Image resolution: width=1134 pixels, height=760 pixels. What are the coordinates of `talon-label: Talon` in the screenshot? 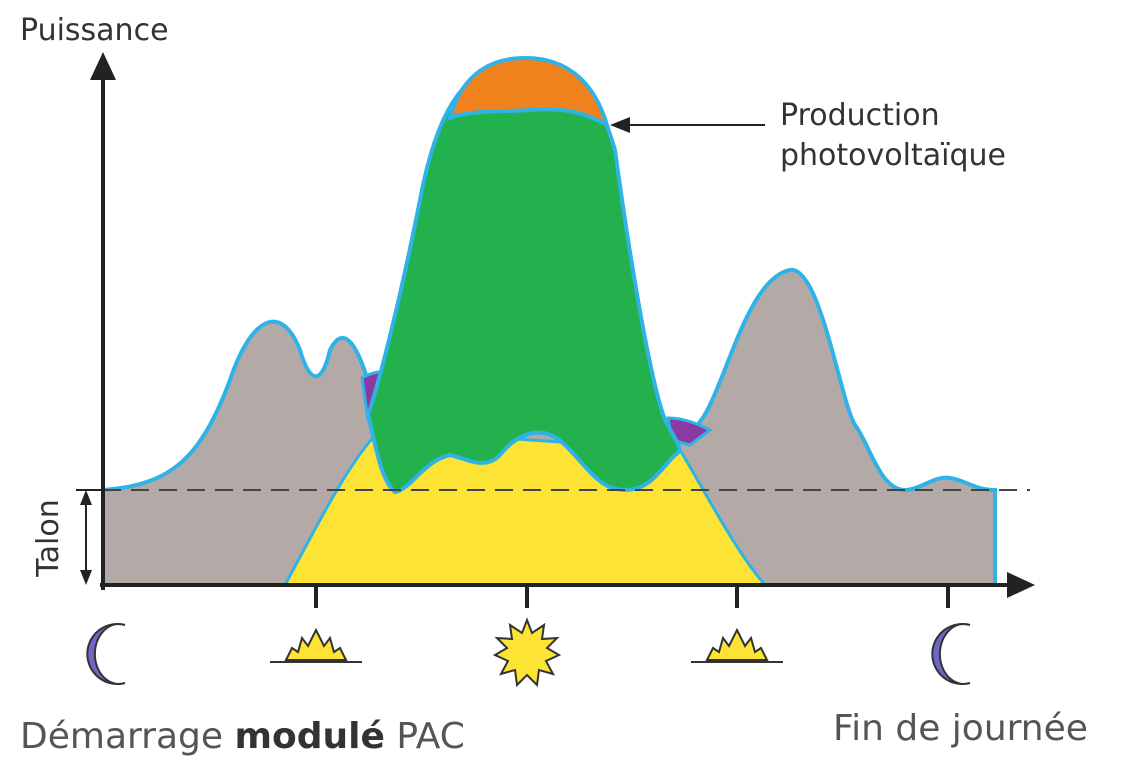 It's located at (48, 538).